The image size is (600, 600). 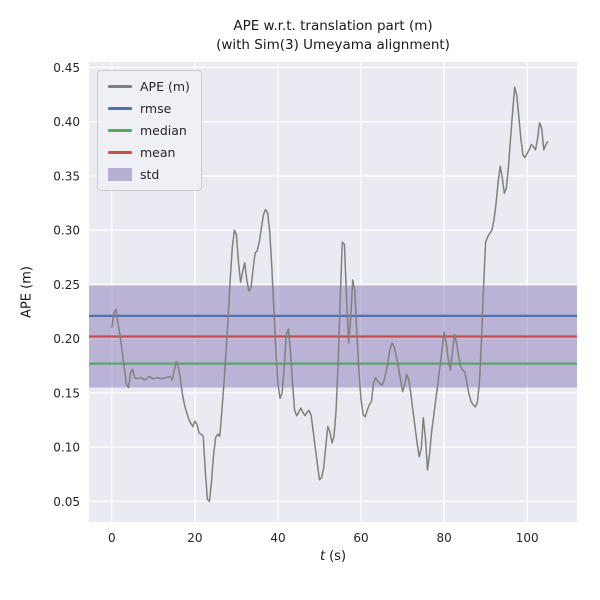 I want to click on legend-item-median: median, so click(x=149, y=130).